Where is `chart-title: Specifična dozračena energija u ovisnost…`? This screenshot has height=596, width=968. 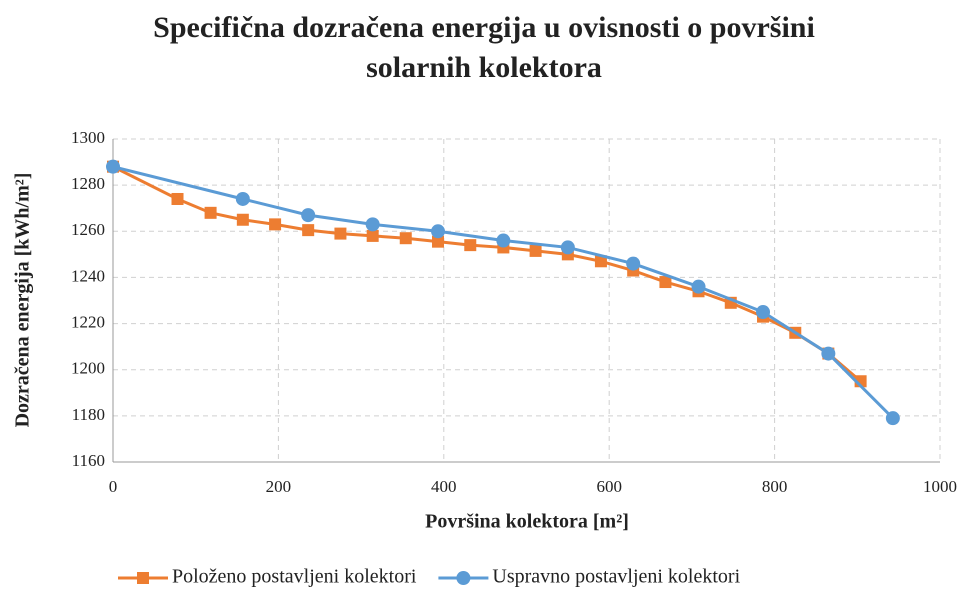
chart-title: Specifična dozračena energija u ovisnost… is located at coordinates (484, 27).